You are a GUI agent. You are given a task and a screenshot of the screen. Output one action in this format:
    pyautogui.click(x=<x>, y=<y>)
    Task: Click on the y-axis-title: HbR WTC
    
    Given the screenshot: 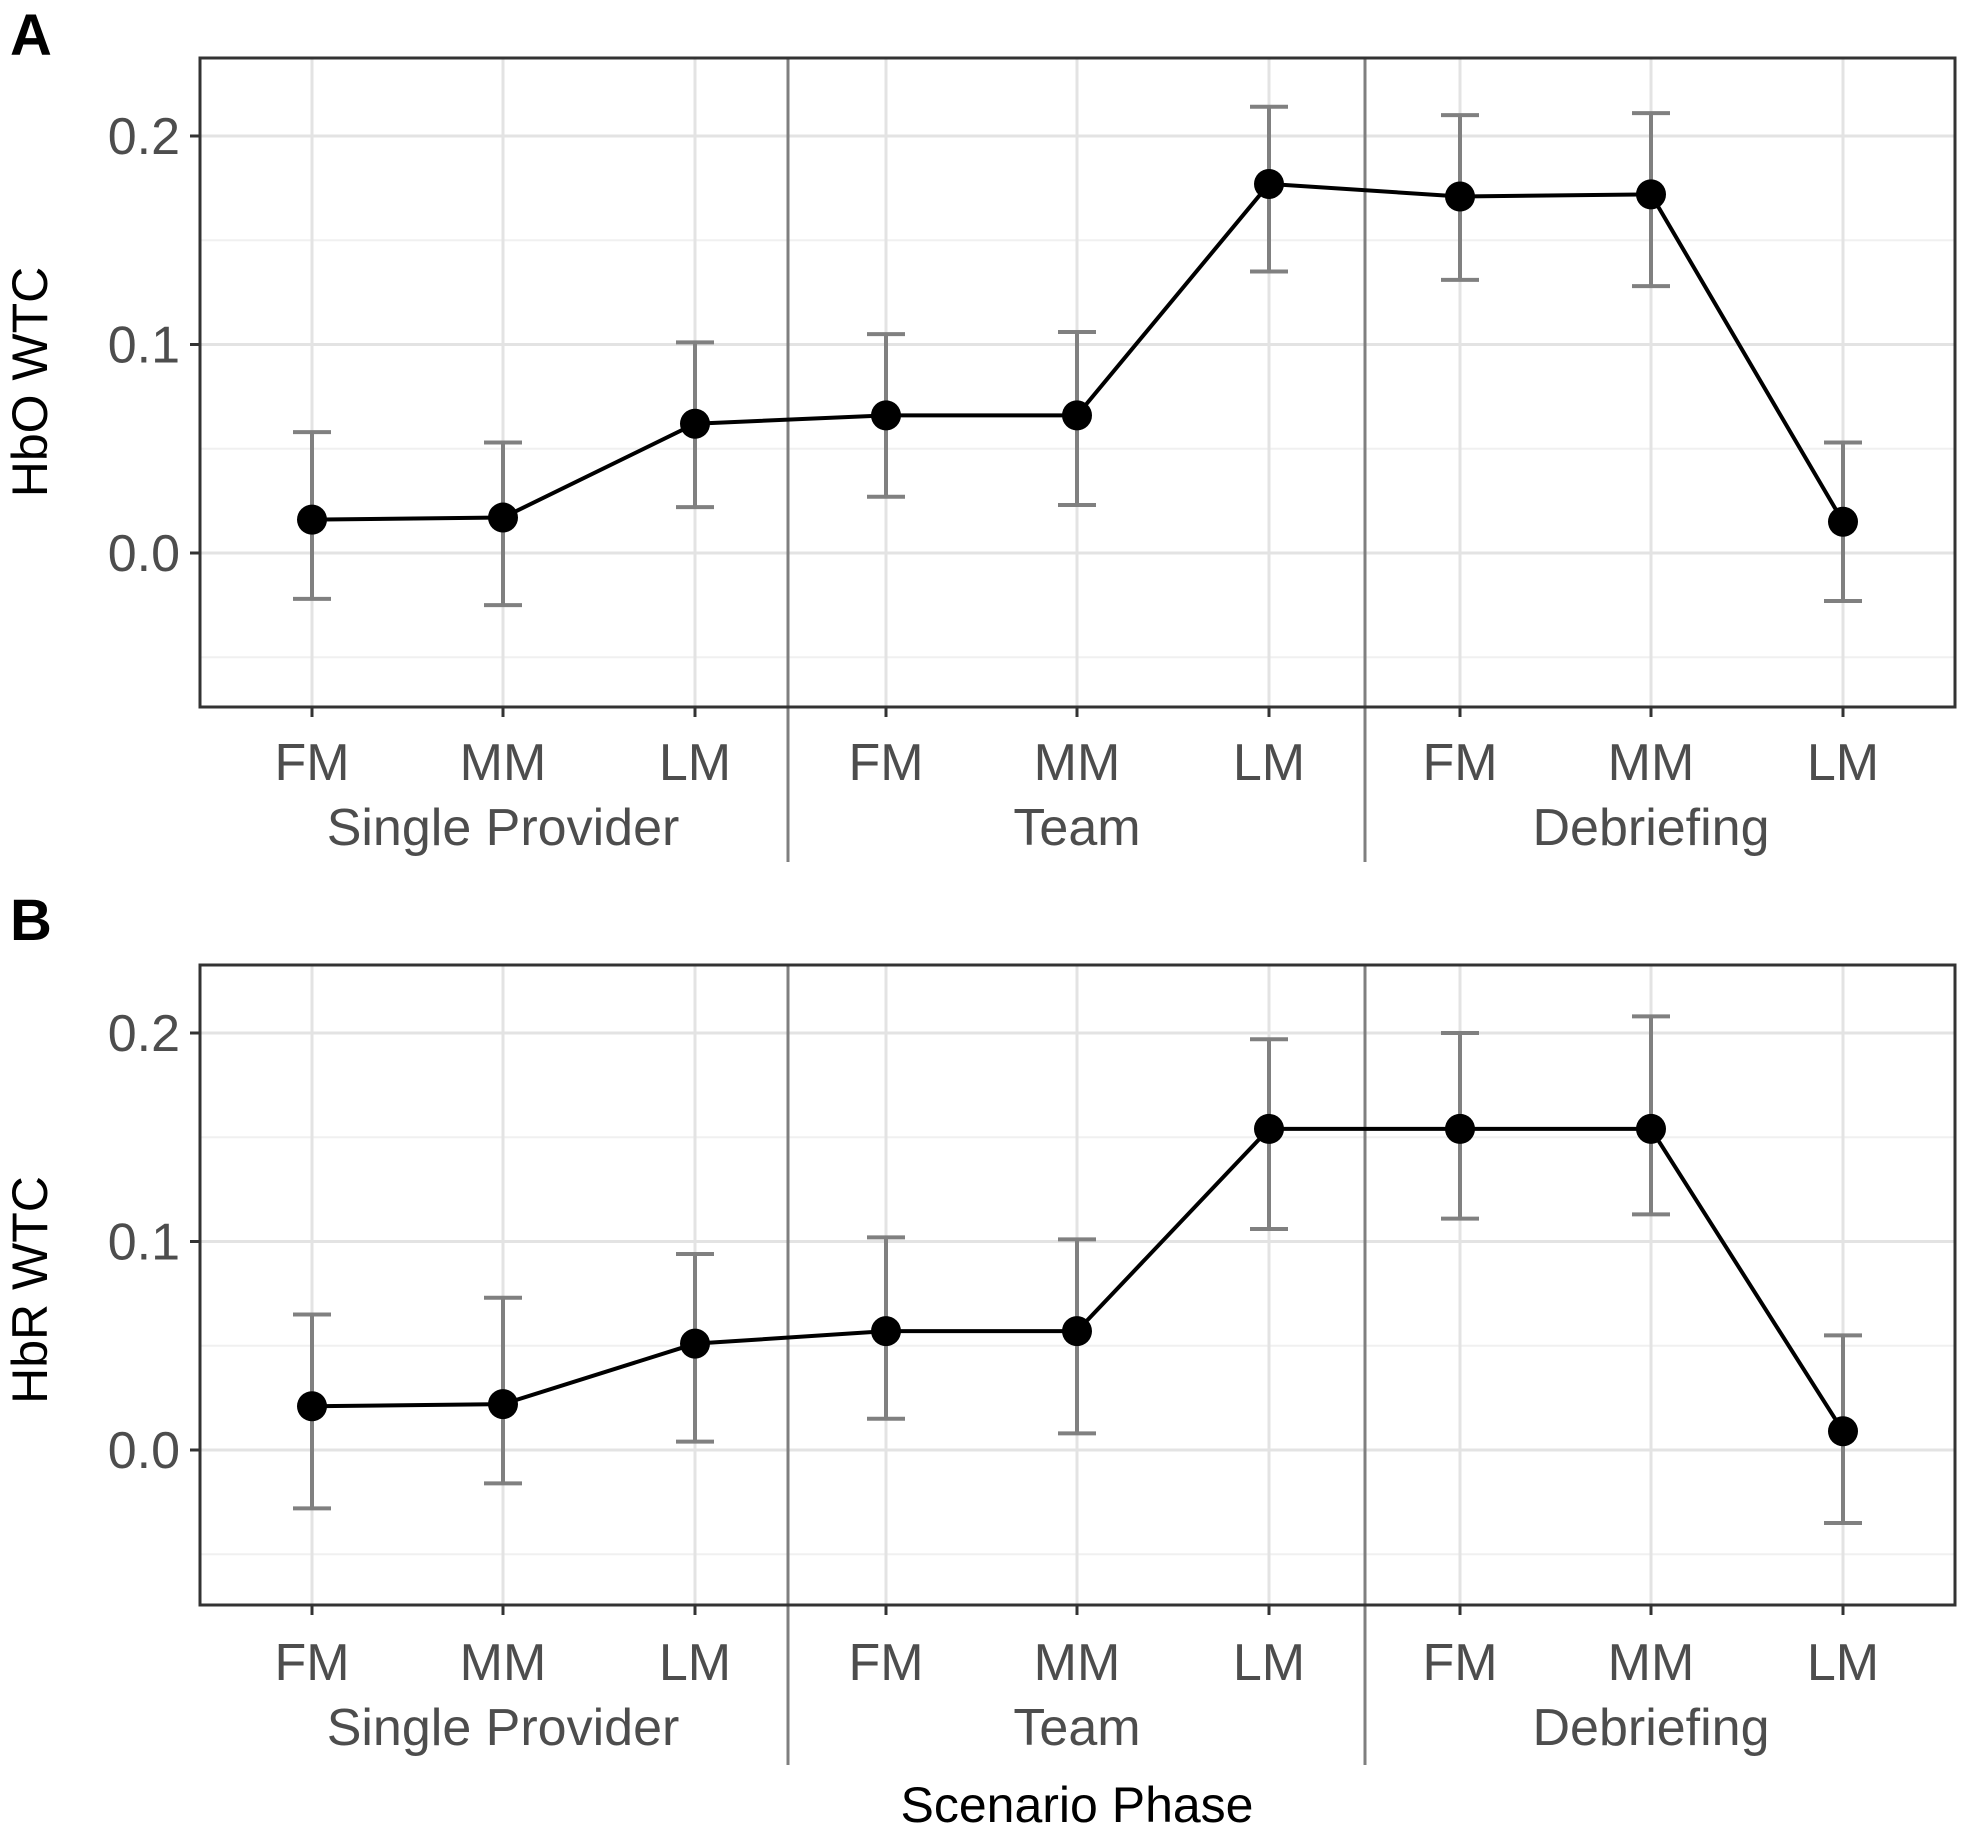 What is the action you would take?
    pyautogui.click(x=30, y=1290)
    